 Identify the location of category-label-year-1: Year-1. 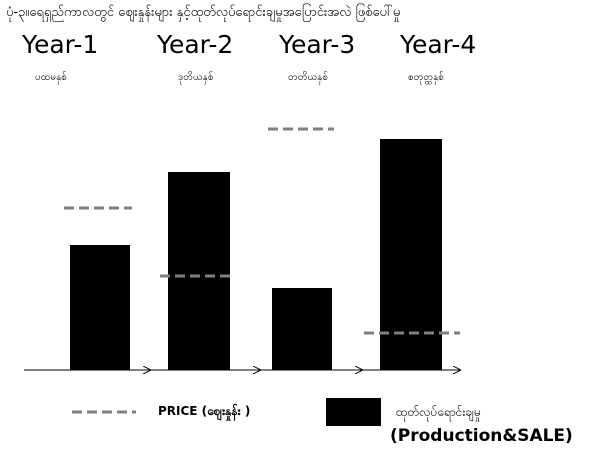
(60, 44).